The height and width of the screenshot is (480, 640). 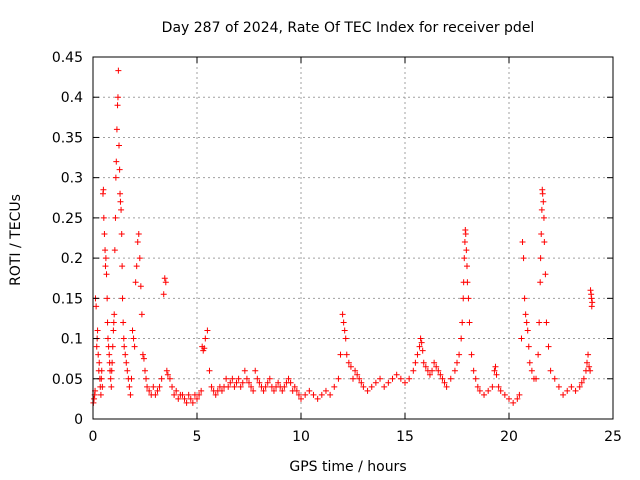 I want to click on x-tick-label: 0, so click(x=93, y=437).